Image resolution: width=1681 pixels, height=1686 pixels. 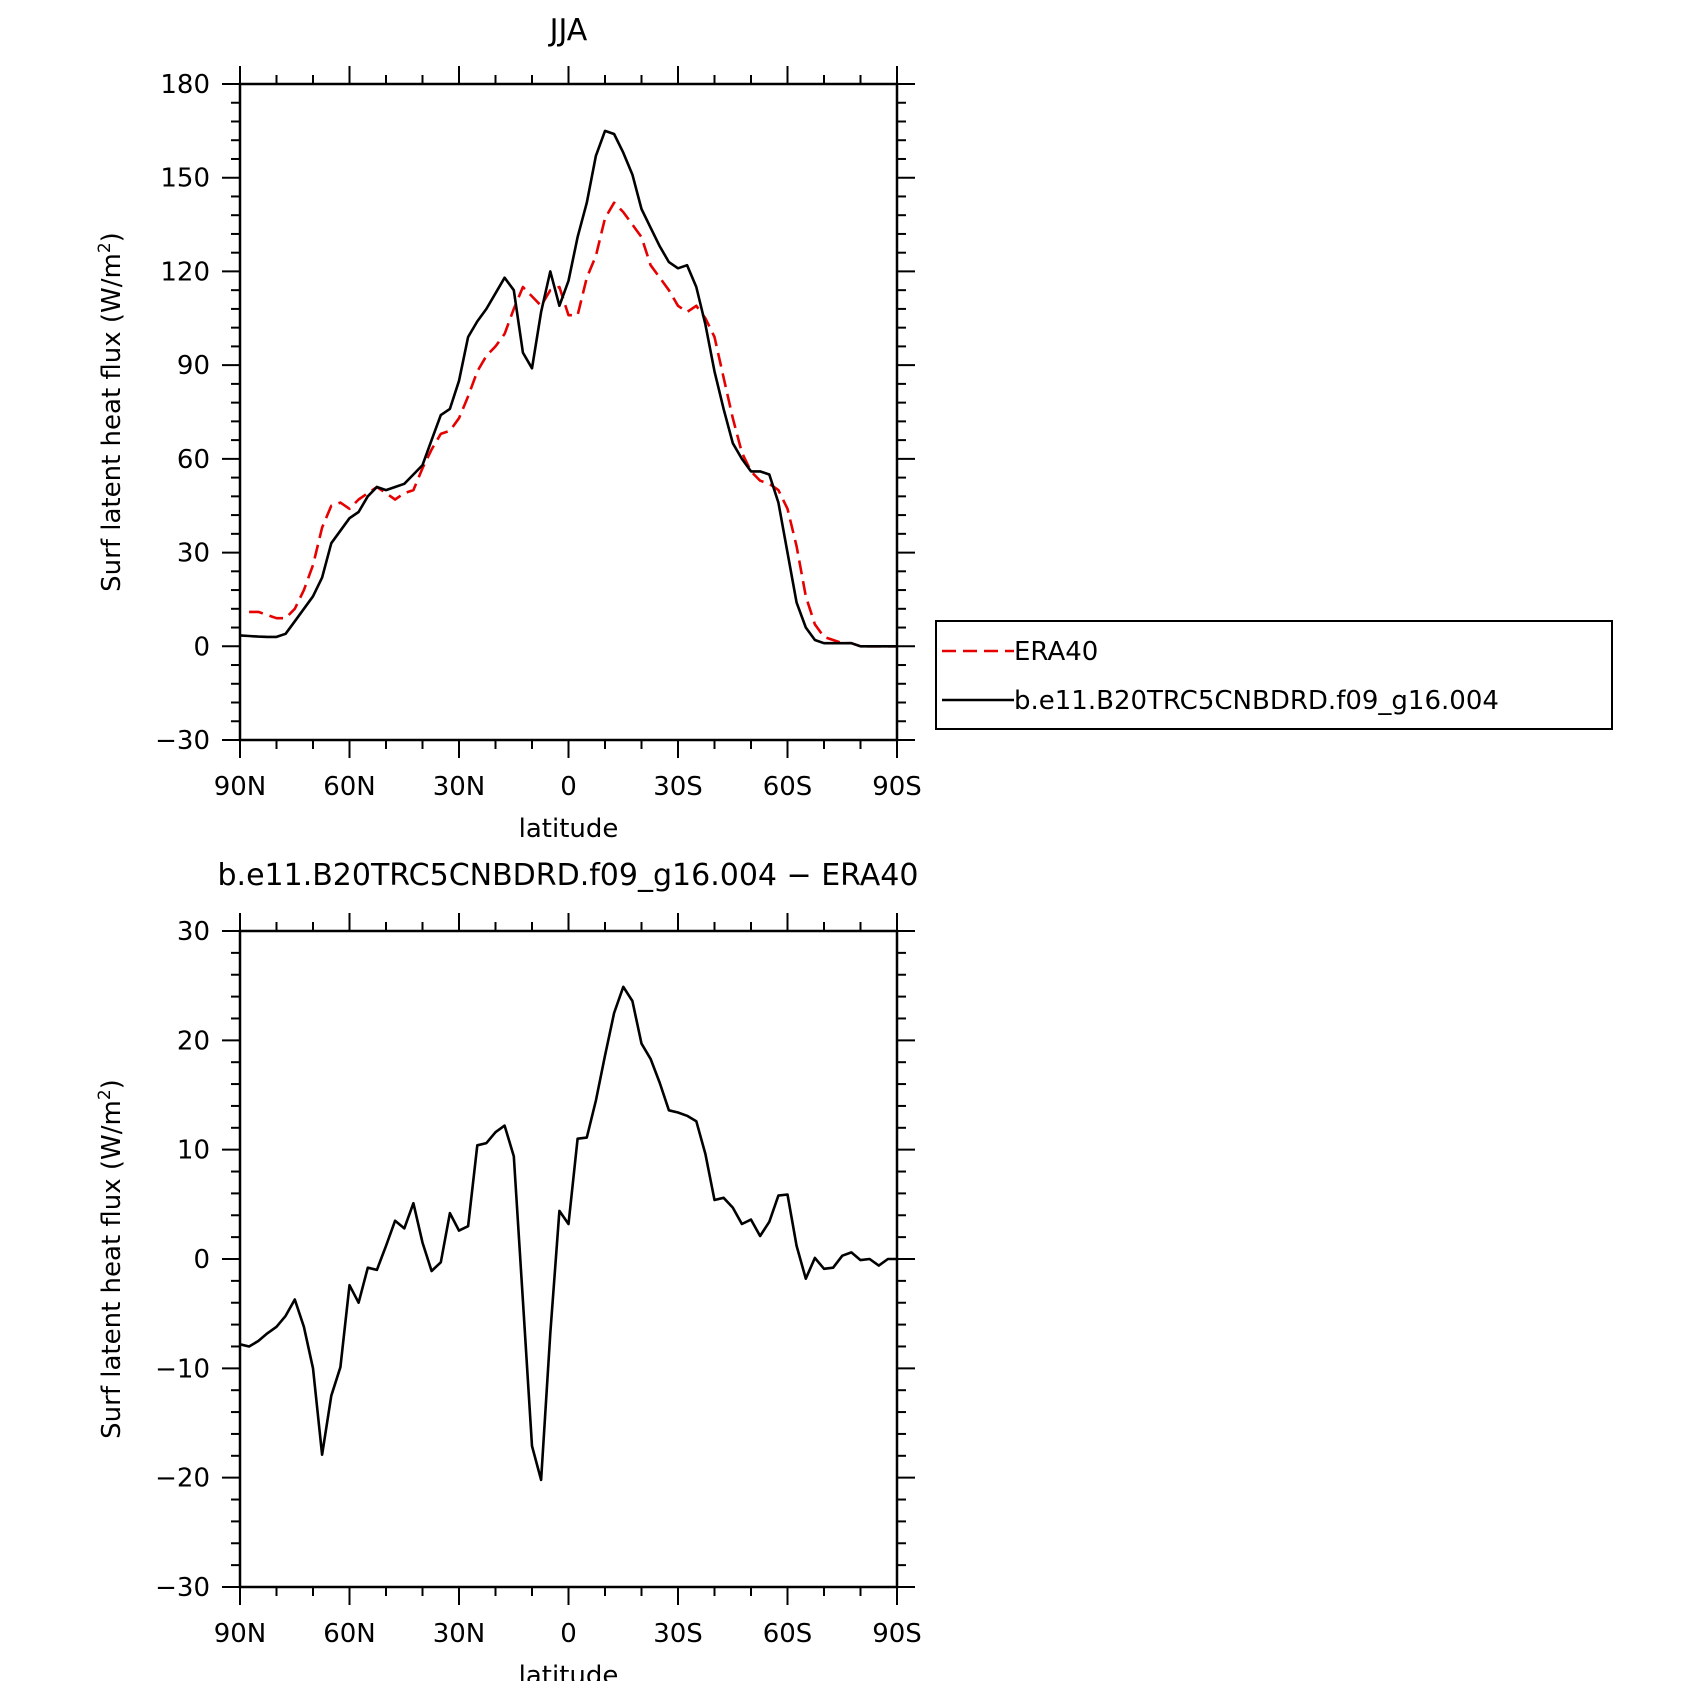 I want to click on legend-entry: ERA40, so click(x=1056, y=652).